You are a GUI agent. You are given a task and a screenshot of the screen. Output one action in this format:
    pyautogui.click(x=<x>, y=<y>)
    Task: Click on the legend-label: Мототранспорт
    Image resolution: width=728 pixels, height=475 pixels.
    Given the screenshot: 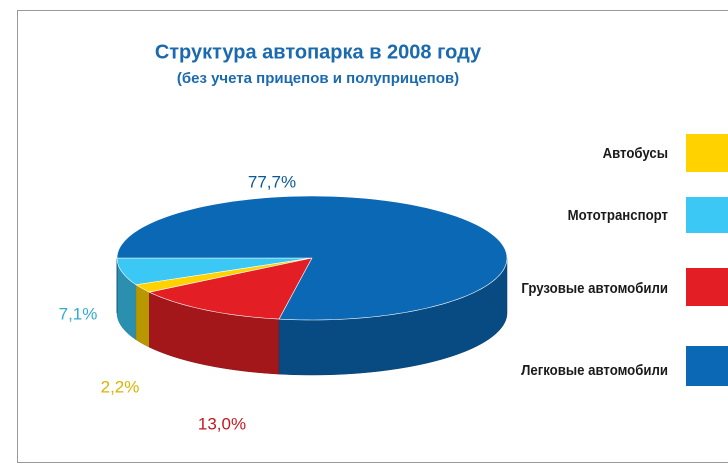 What is the action you would take?
    pyautogui.click(x=617, y=215)
    